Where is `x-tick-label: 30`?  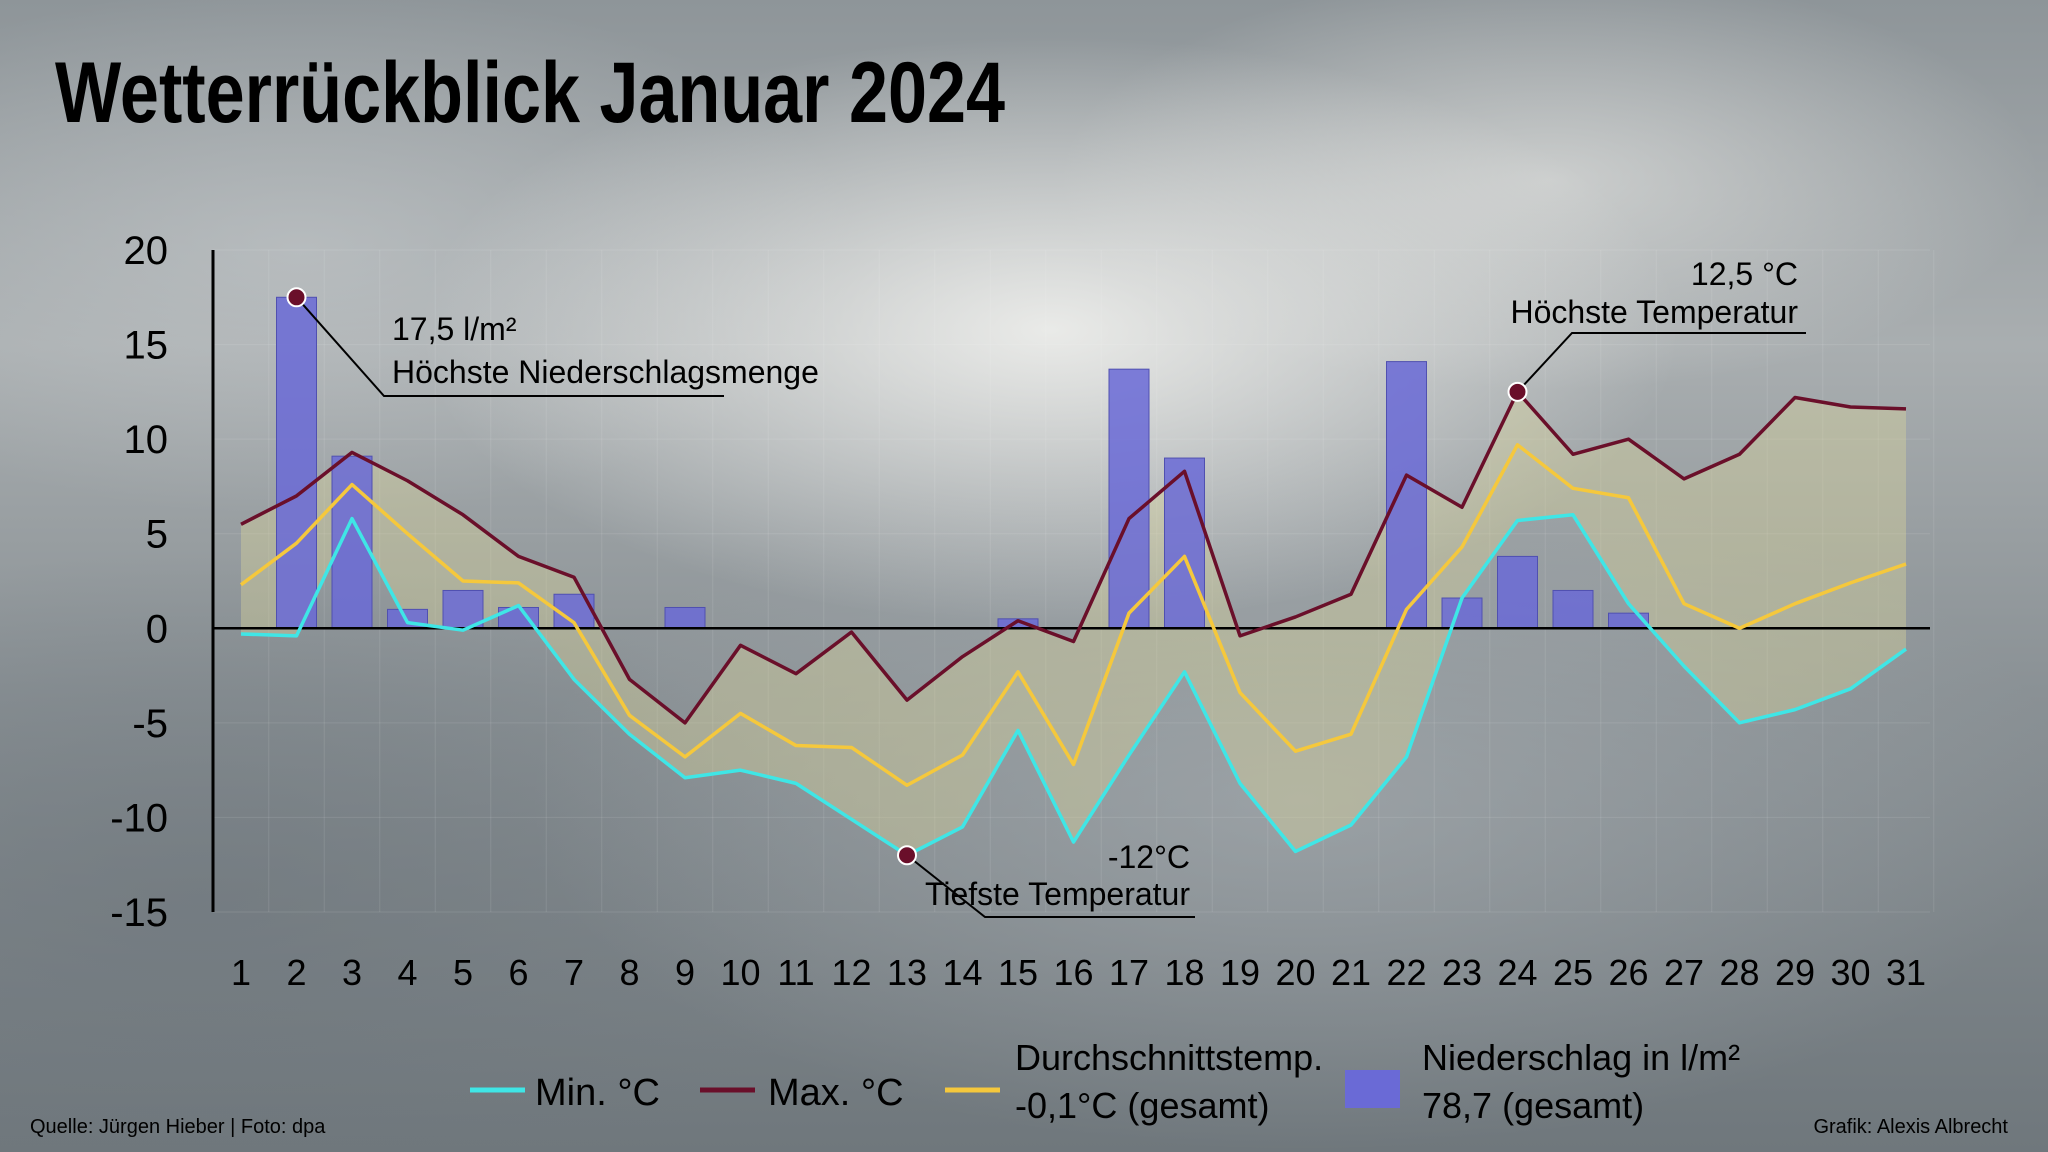
x-tick-label: 30 is located at coordinates (1850, 972).